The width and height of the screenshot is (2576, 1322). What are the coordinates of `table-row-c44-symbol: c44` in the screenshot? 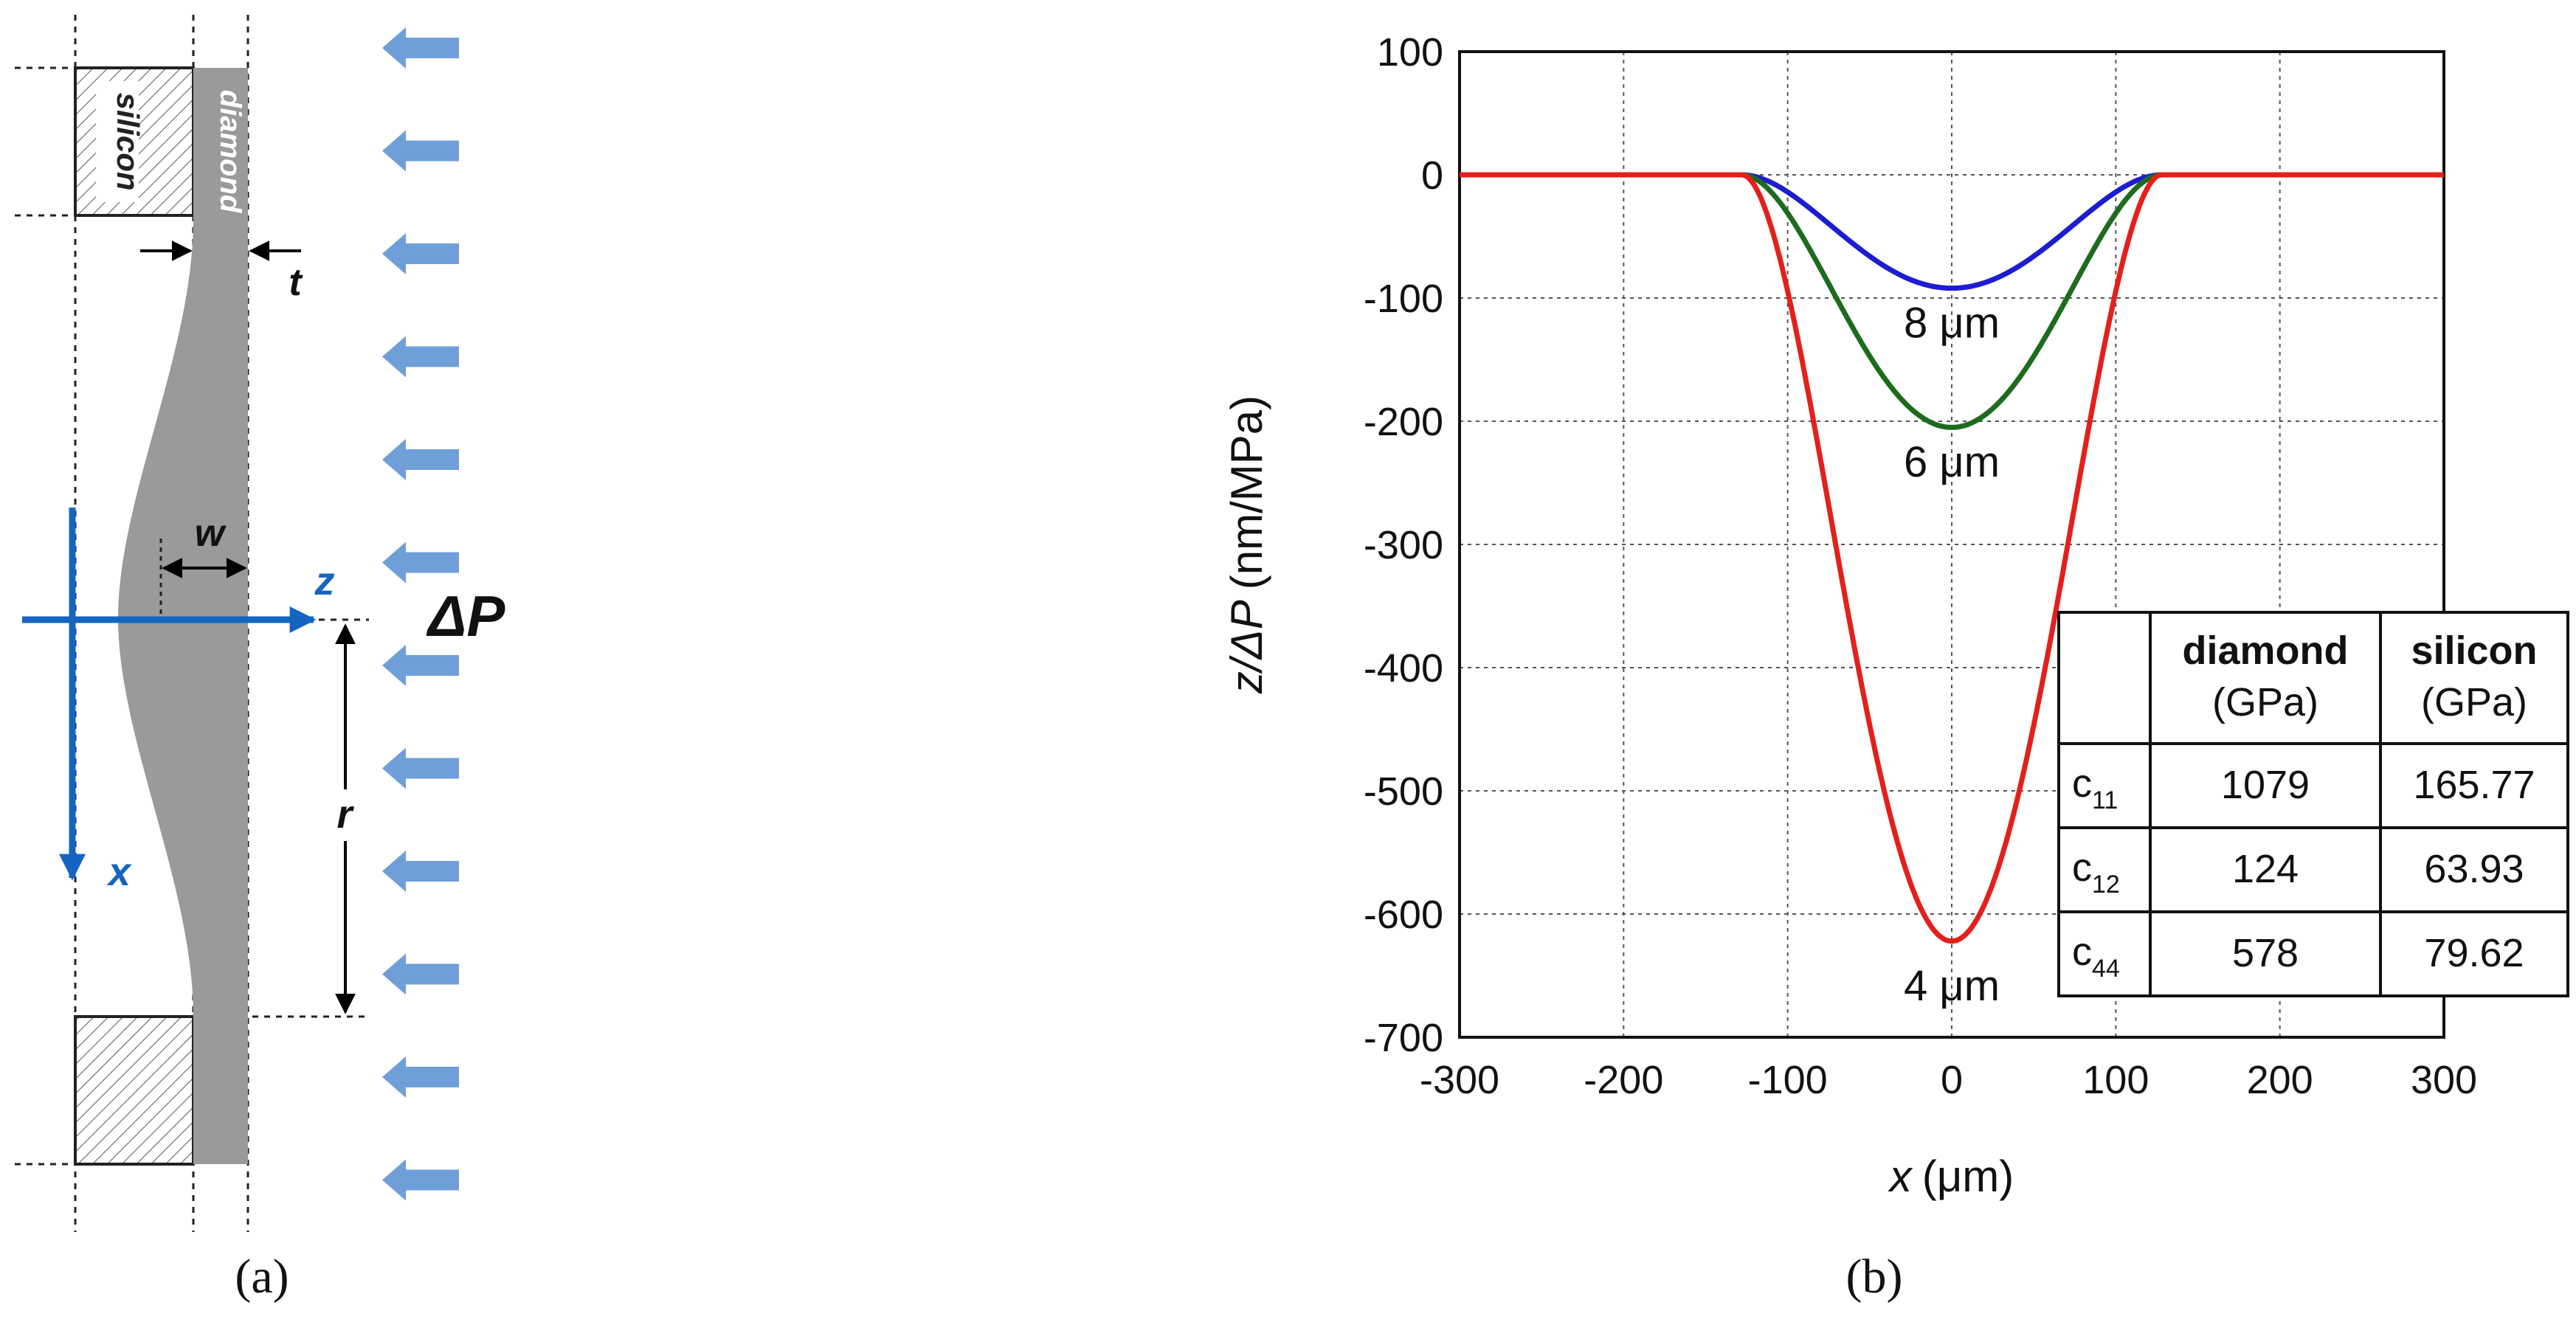 It's located at (2096, 956).